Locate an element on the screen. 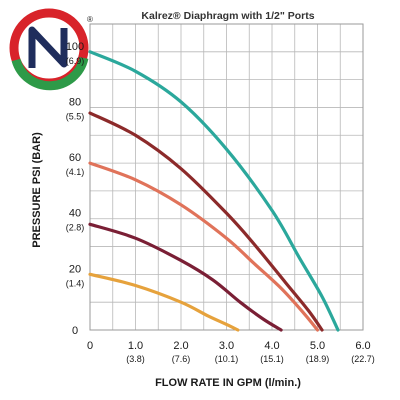 This screenshot has height=400, width=400. y-axis-title: PRESSURE PSI (BAR) is located at coordinates (37, 190).